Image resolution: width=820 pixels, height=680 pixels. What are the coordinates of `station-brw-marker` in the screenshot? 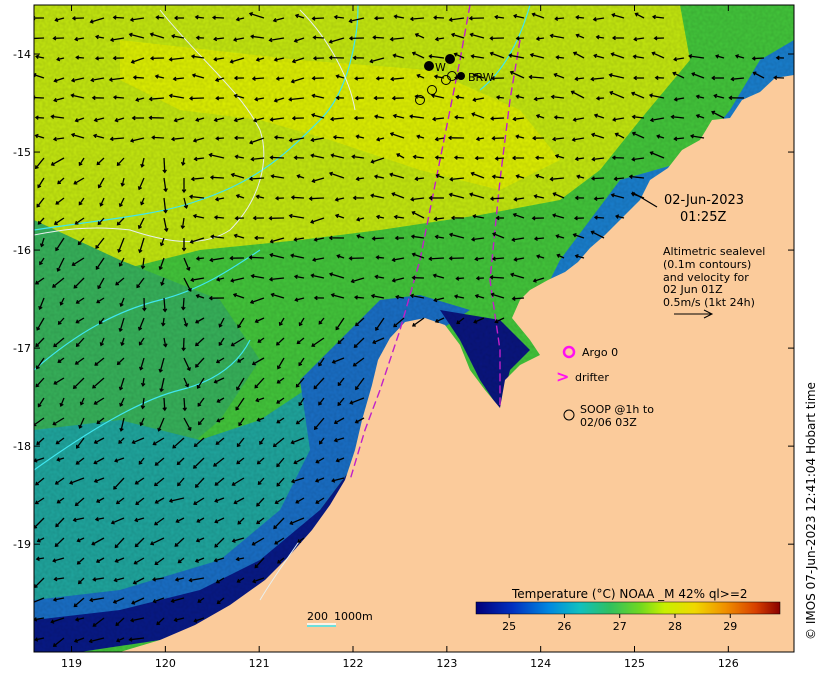 It's located at (450, 59).